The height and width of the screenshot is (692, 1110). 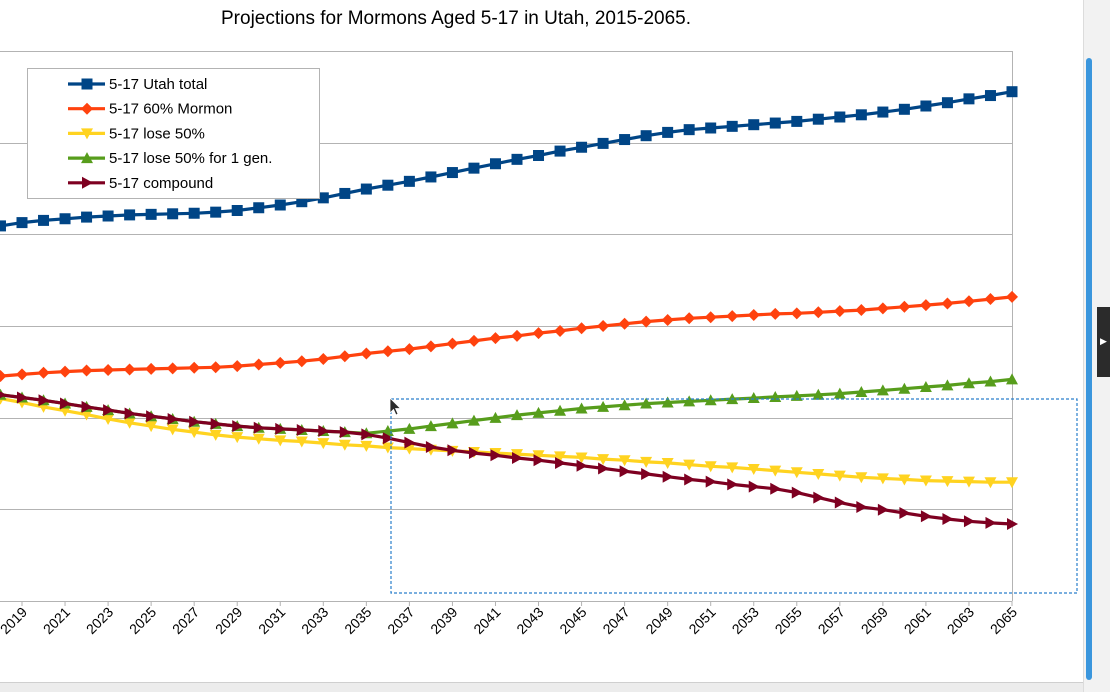 What do you see at coordinates (788, 620) in the screenshot?
I see `x-tick-label: 2055` at bounding box center [788, 620].